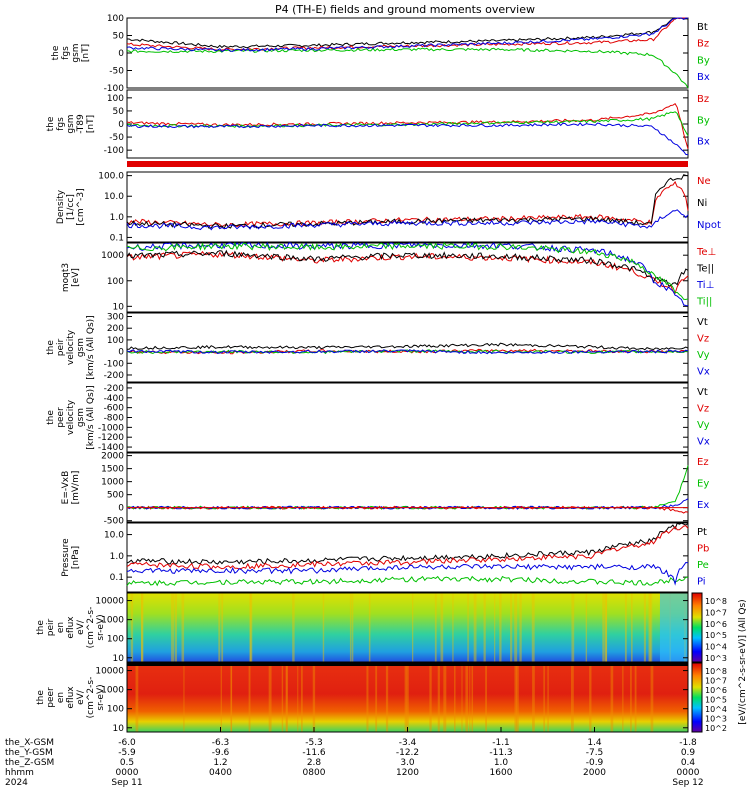 The image size is (750, 804). What do you see at coordinates (702, 392) in the screenshot?
I see `legend-item: Vt` at bounding box center [702, 392].